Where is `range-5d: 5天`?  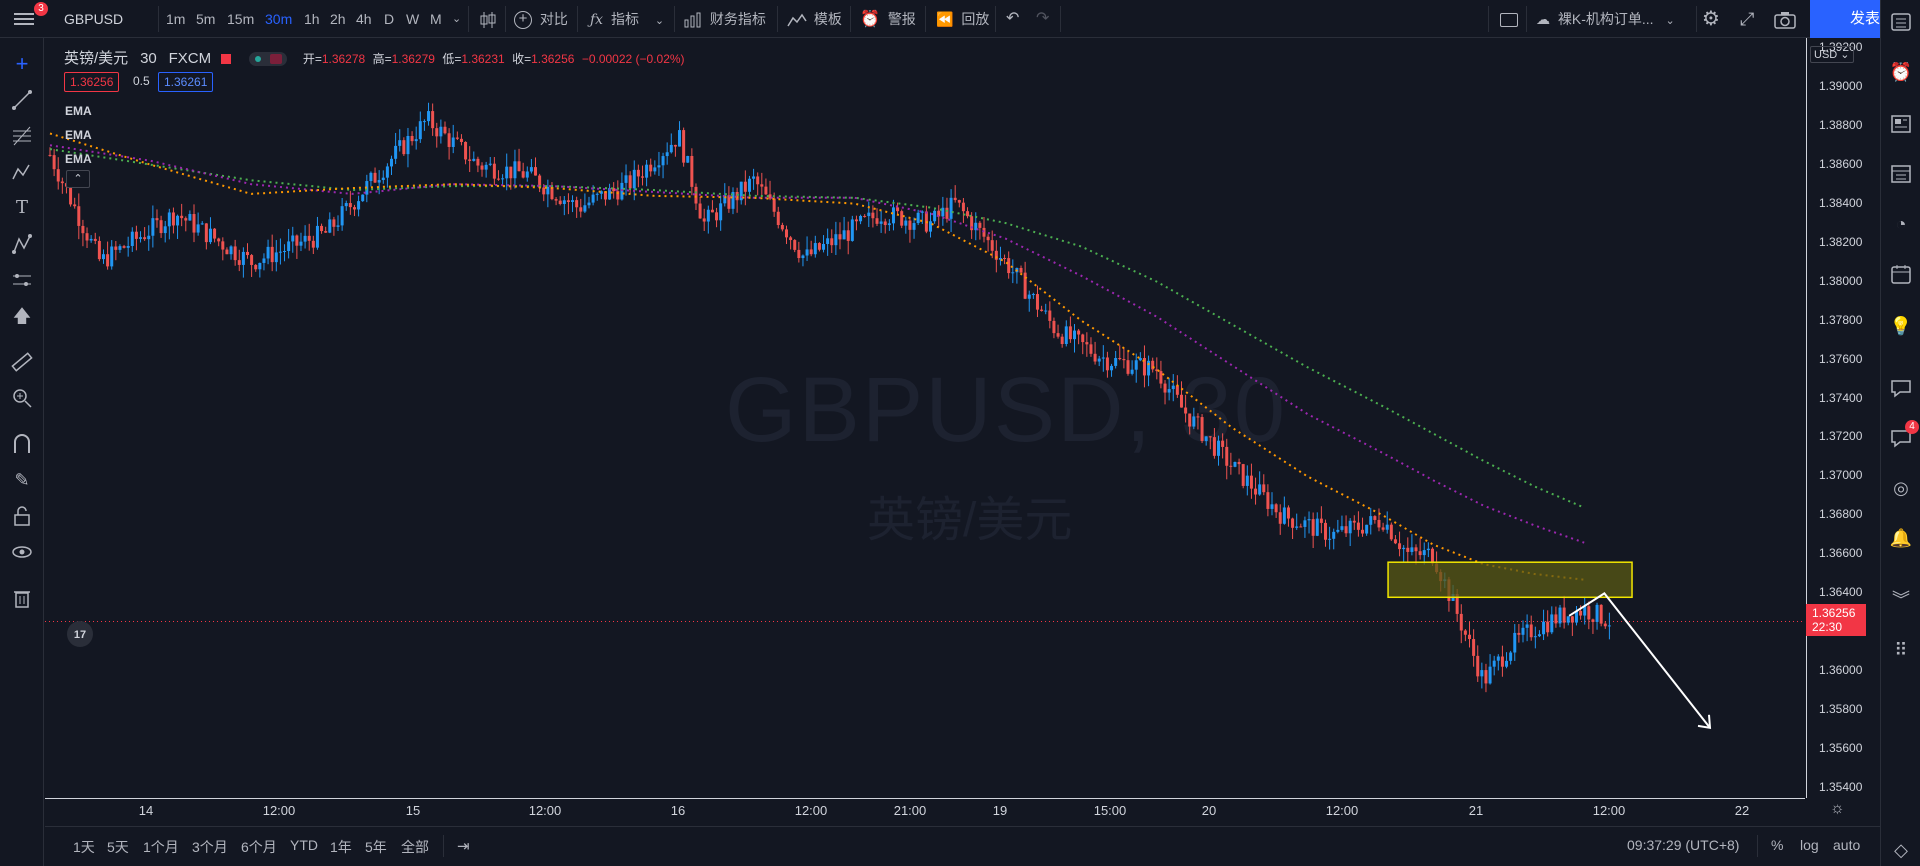 range-5d: 5天 is located at coordinates (118, 847).